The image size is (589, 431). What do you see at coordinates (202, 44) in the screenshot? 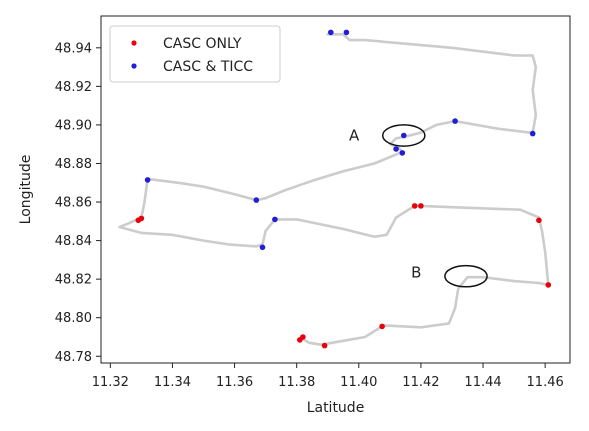
I see `legend-label-casc-only: CASC ONLY` at bounding box center [202, 44].